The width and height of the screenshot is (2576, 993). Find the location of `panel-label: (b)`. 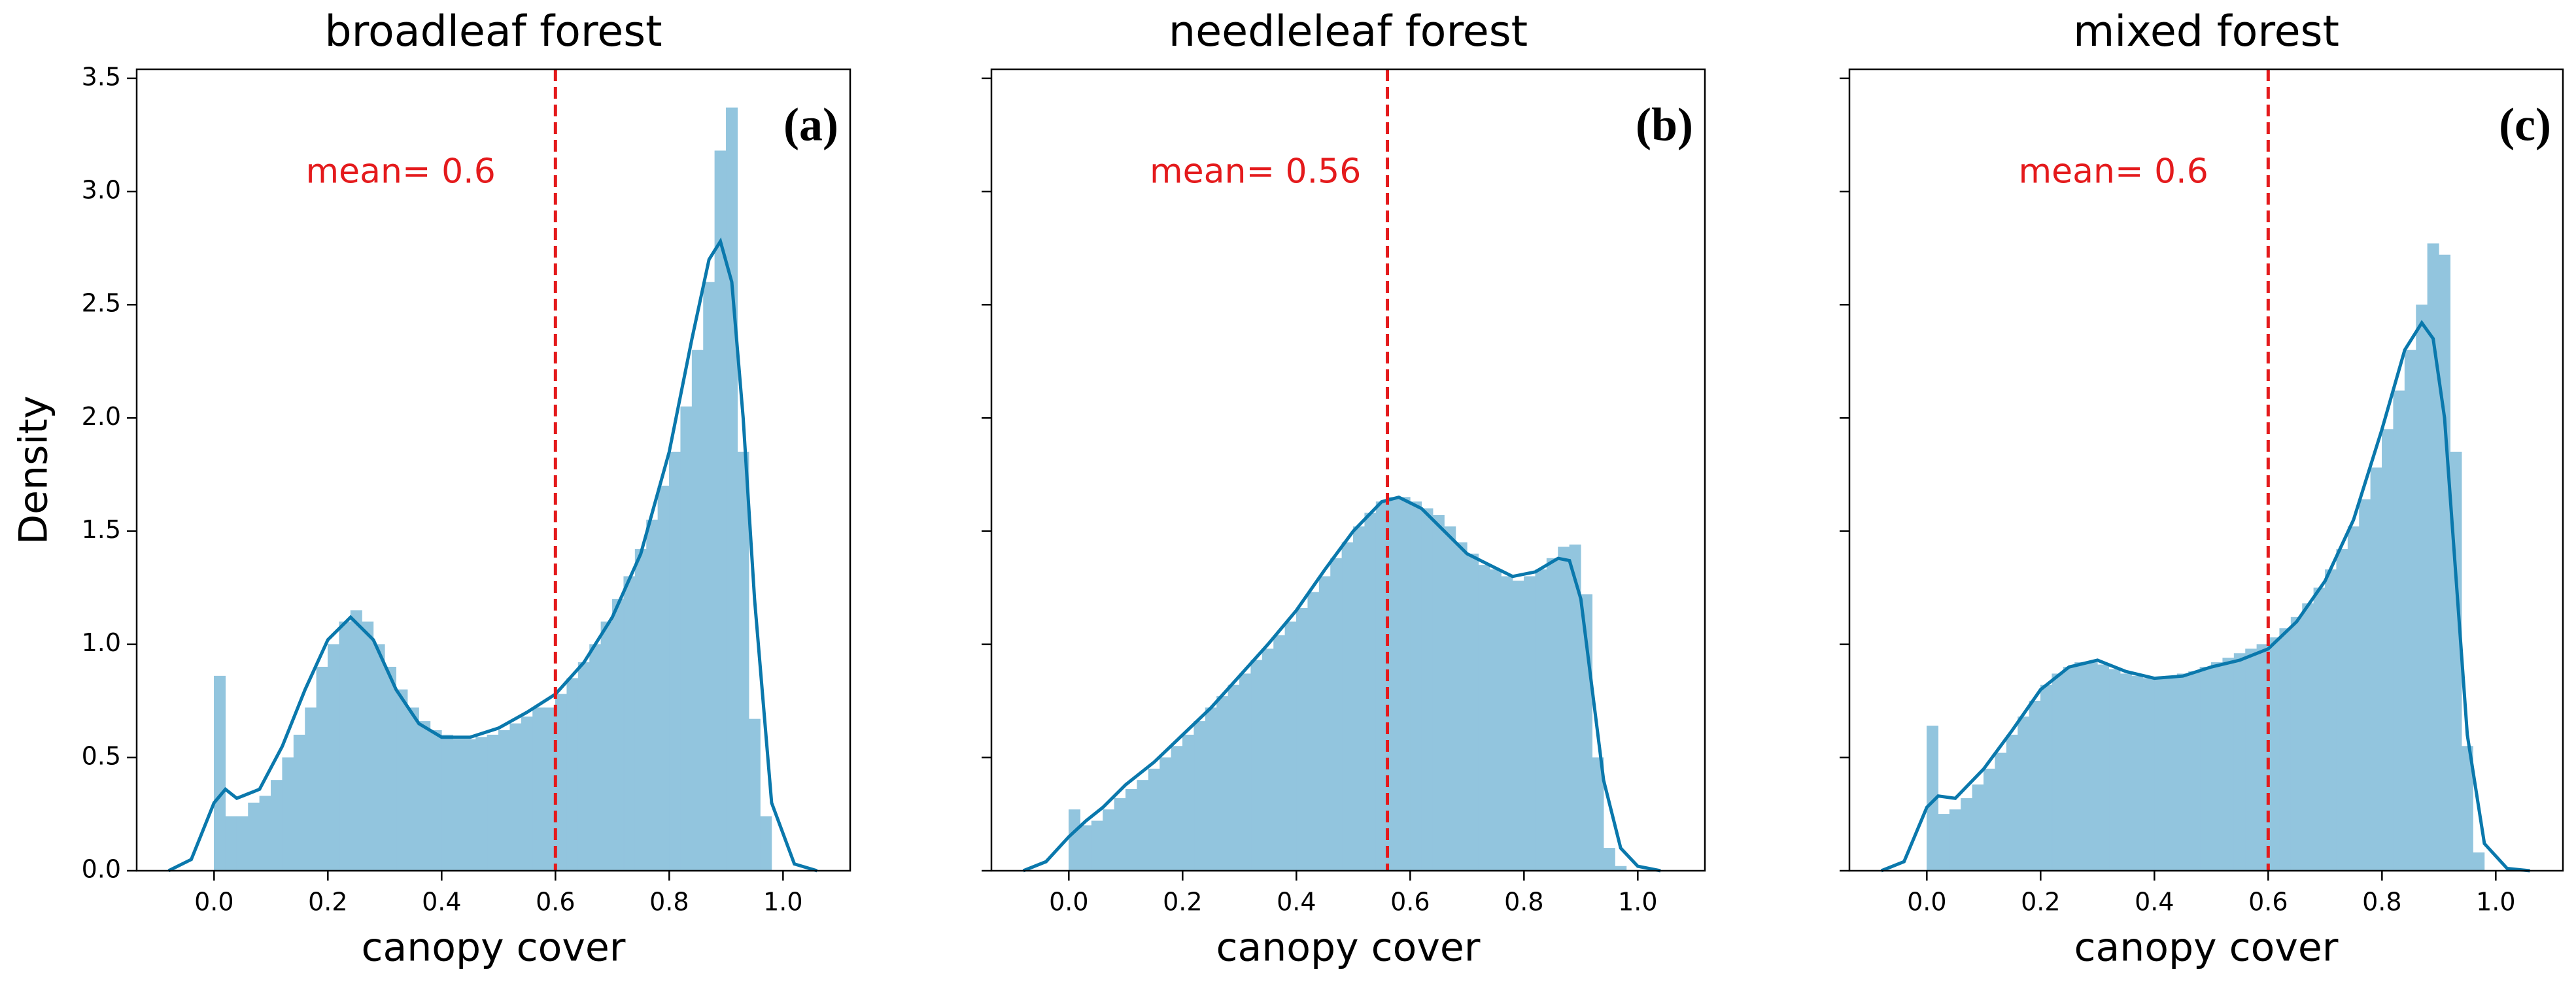

panel-label: (b) is located at coordinates (1665, 124).